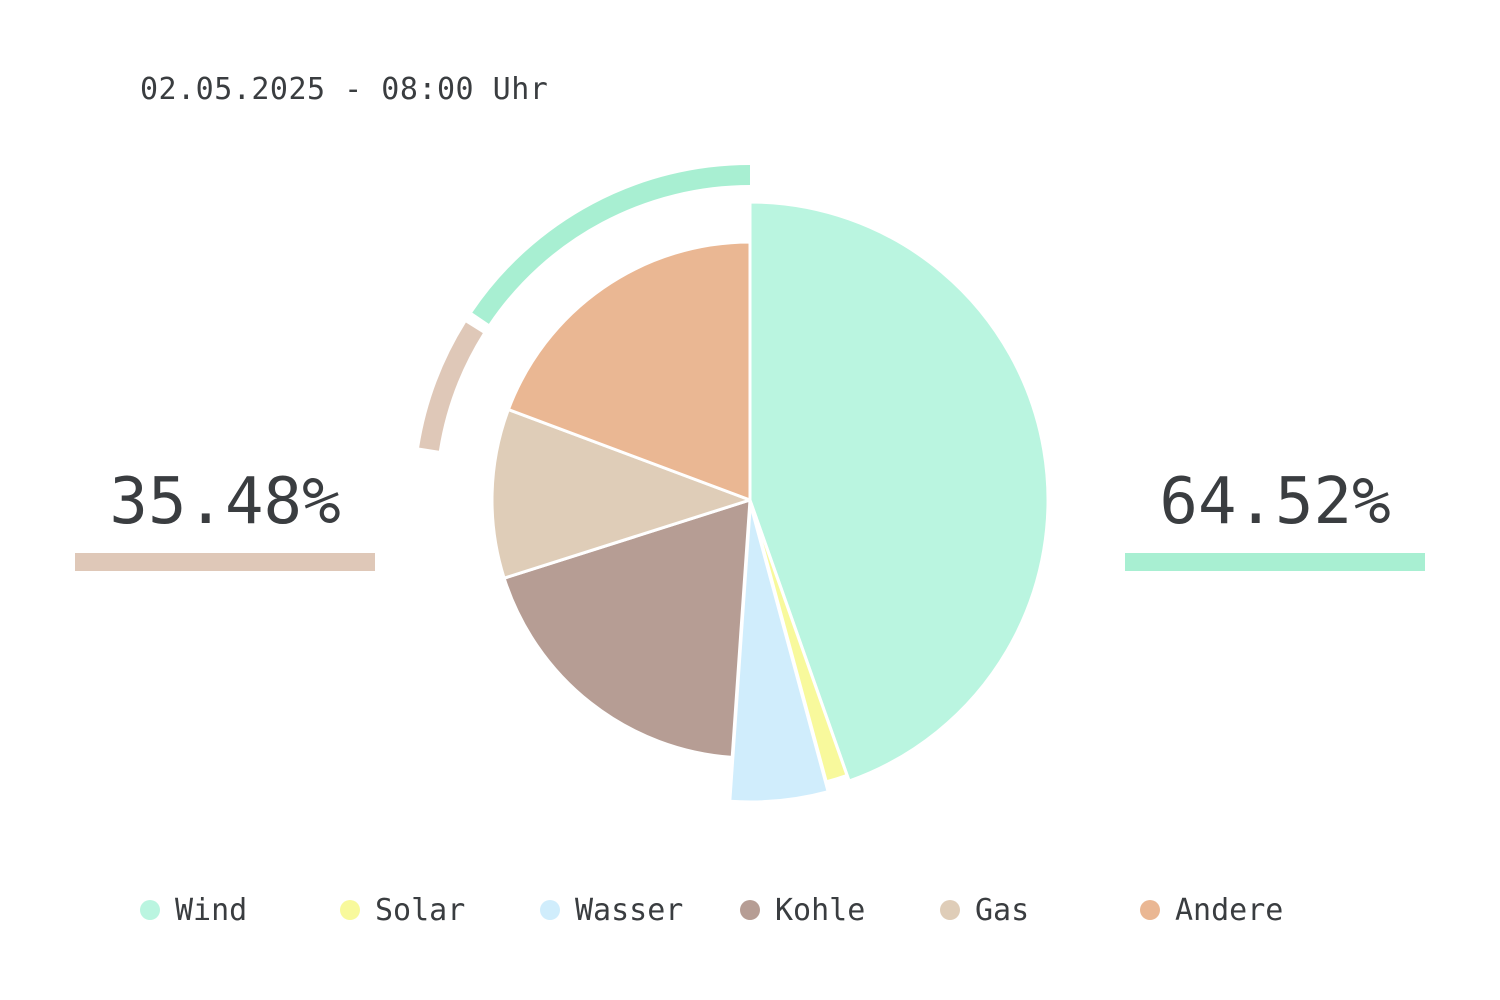  What do you see at coordinates (1229, 910) in the screenshot?
I see `legend-label-andere: Andere` at bounding box center [1229, 910].